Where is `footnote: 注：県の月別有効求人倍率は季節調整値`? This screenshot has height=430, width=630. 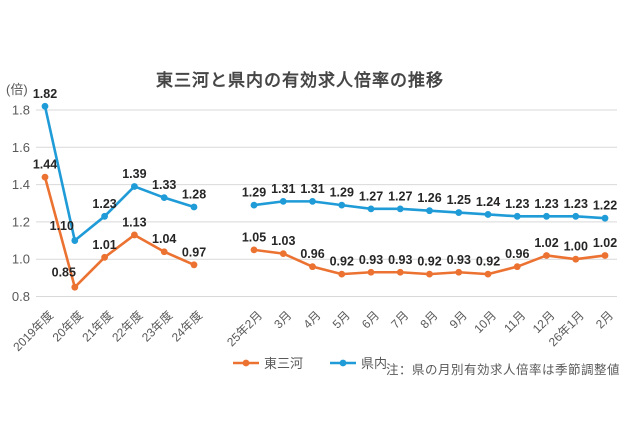 footnote: 注：県の月別有効求人倍率は季節調整値 is located at coordinates (502, 370).